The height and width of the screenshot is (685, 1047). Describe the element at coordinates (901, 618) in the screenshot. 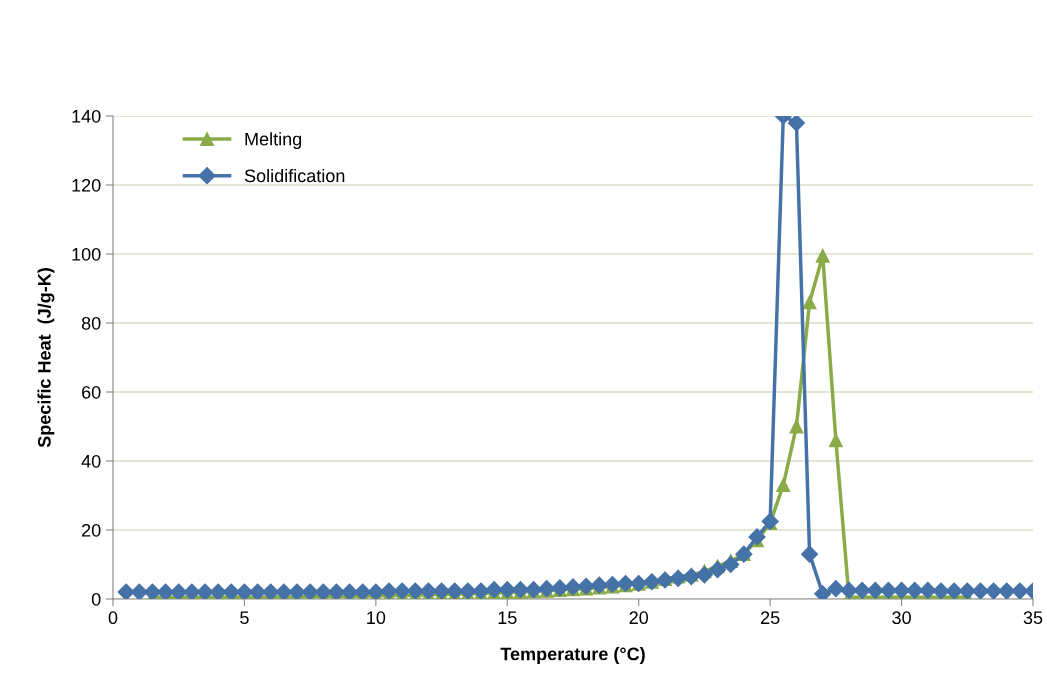

I see `x-tick-label: 30` at that location.